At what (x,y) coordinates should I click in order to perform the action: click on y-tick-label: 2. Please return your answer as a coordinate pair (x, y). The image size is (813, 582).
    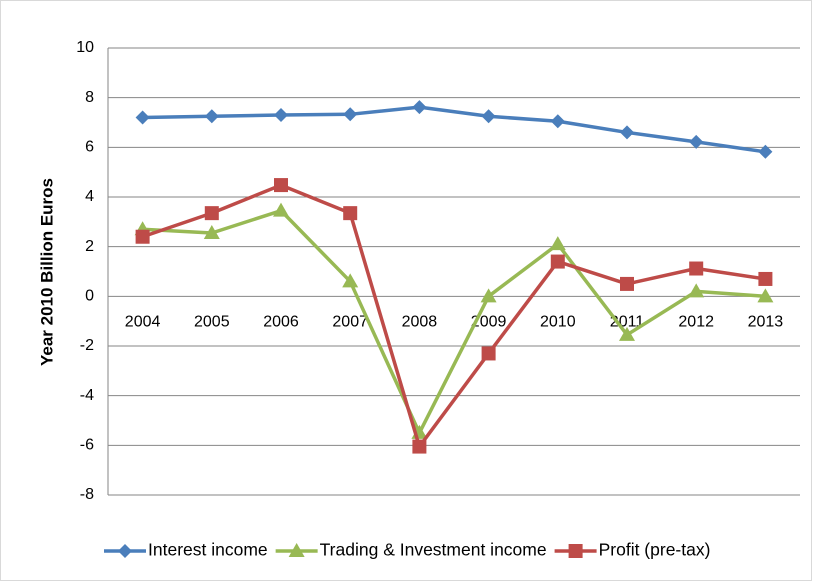
    Looking at the image, I should click on (89, 246).